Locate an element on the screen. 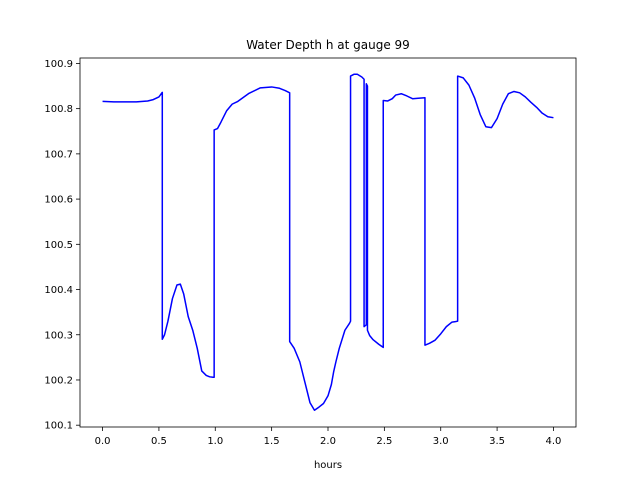 The image size is (640, 485). x-tick-label: 4.0 is located at coordinates (554, 441).